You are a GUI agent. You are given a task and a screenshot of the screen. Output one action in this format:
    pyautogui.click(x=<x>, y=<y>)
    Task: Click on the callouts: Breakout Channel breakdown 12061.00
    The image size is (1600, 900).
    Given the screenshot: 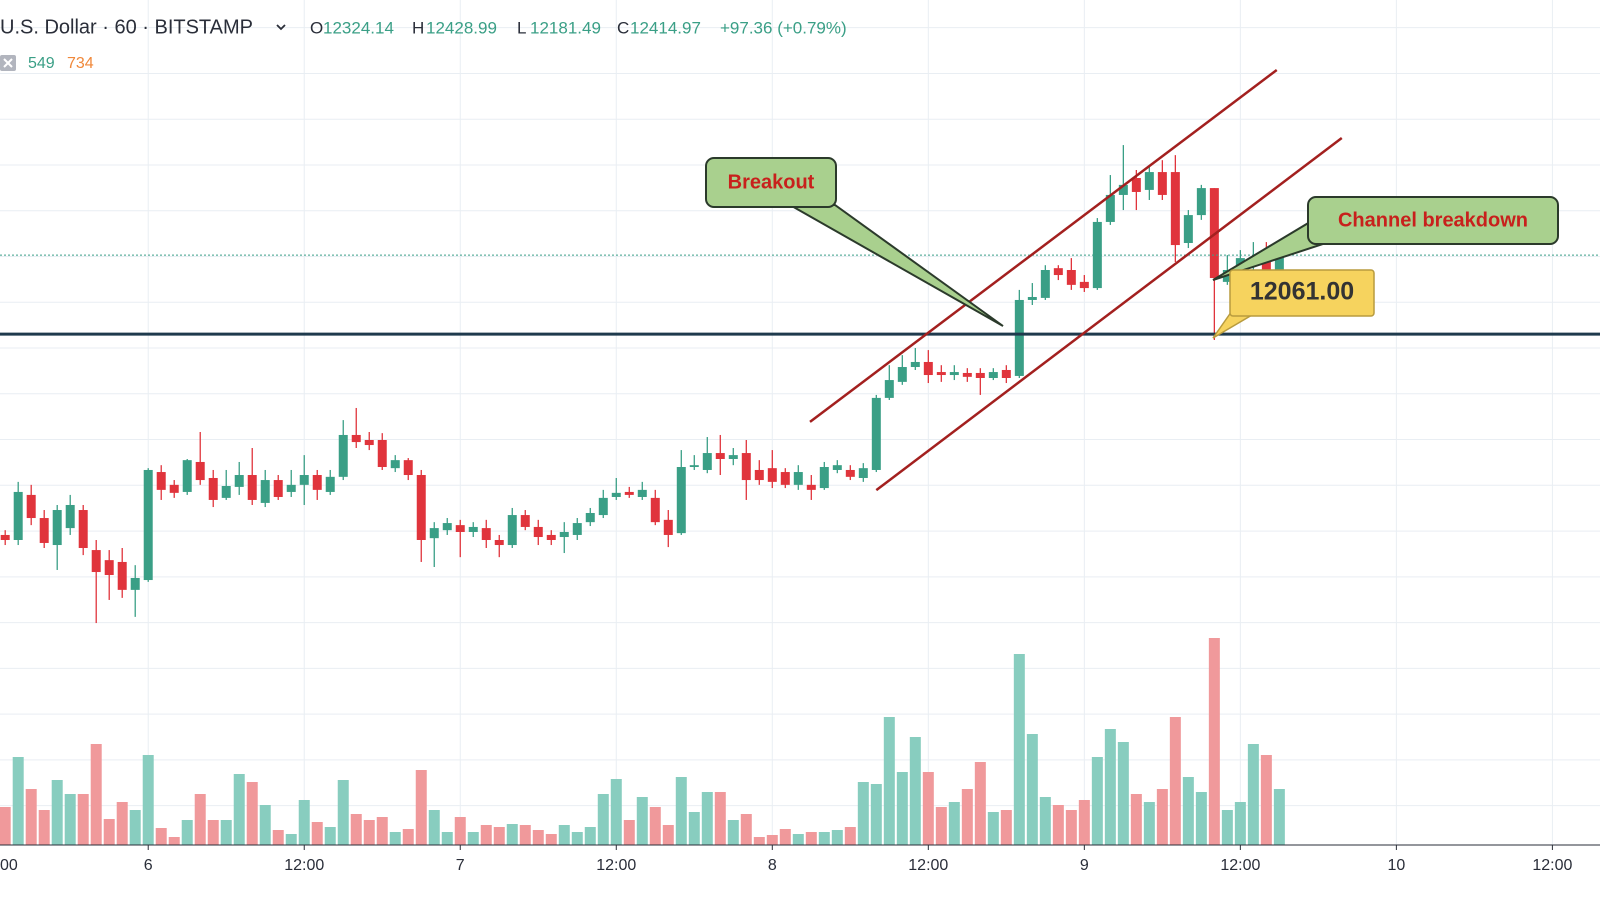 What is the action you would take?
    pyautogui.click(x=1132, y=248)
    